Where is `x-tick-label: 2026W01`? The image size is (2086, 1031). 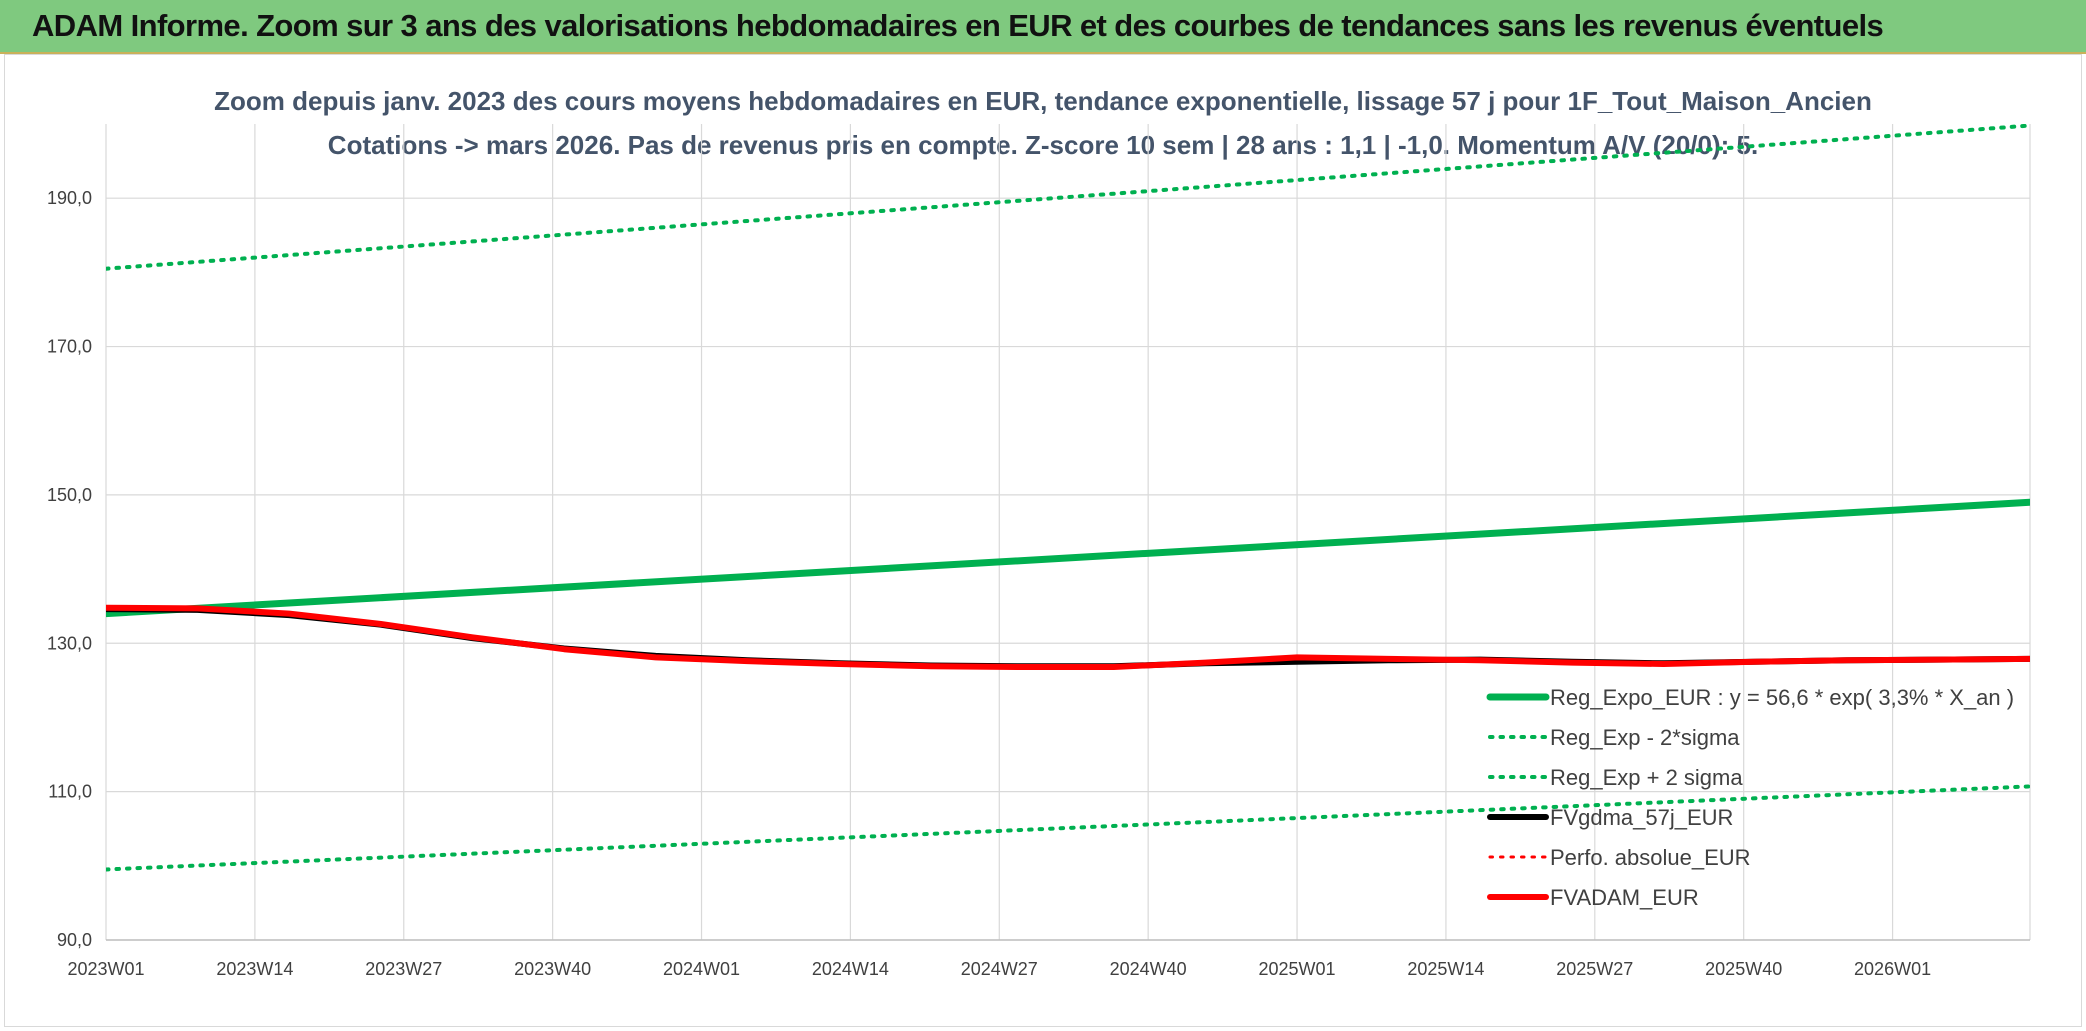 x-tick-label: 2026W01 is located at coordinates (1892, 969).